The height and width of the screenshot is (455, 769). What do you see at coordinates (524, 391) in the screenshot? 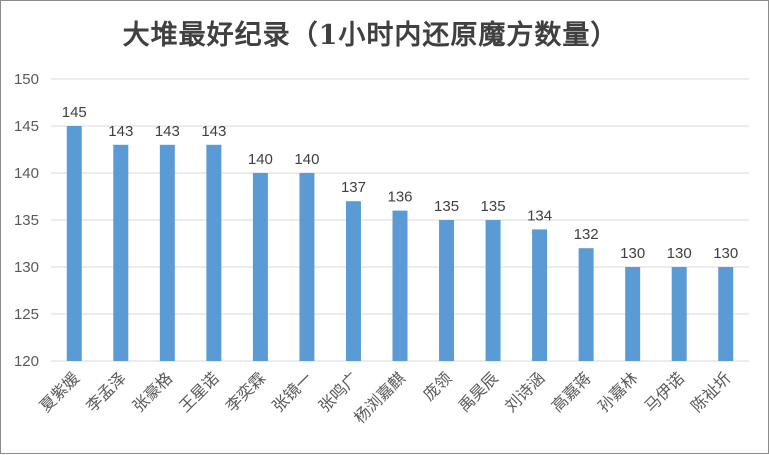
I see `x-tick-label: 刘诗涵` at bounding box center [524, 391].